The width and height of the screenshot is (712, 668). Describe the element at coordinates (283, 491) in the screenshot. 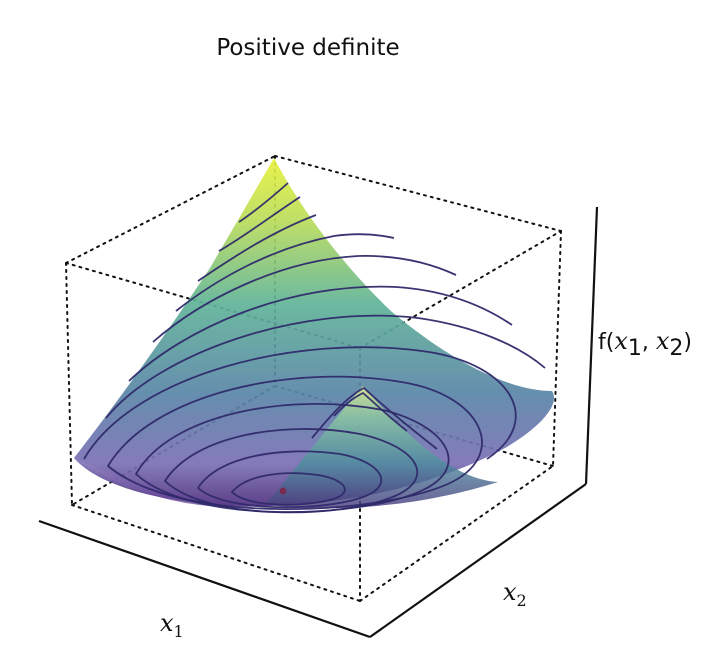

I see `minimum-point` at that location.